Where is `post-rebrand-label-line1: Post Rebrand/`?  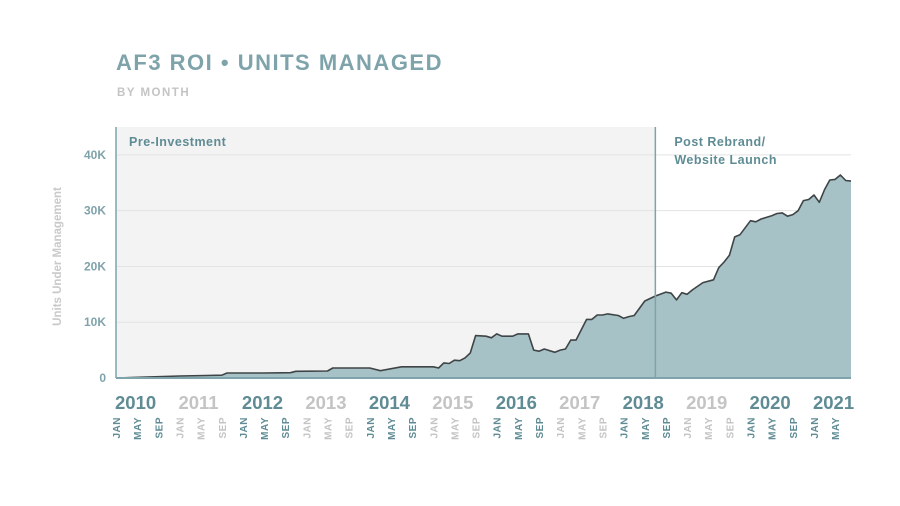 post-rebrand-label-line1: Post Rebrand/ is located at coordinates (719, 142).